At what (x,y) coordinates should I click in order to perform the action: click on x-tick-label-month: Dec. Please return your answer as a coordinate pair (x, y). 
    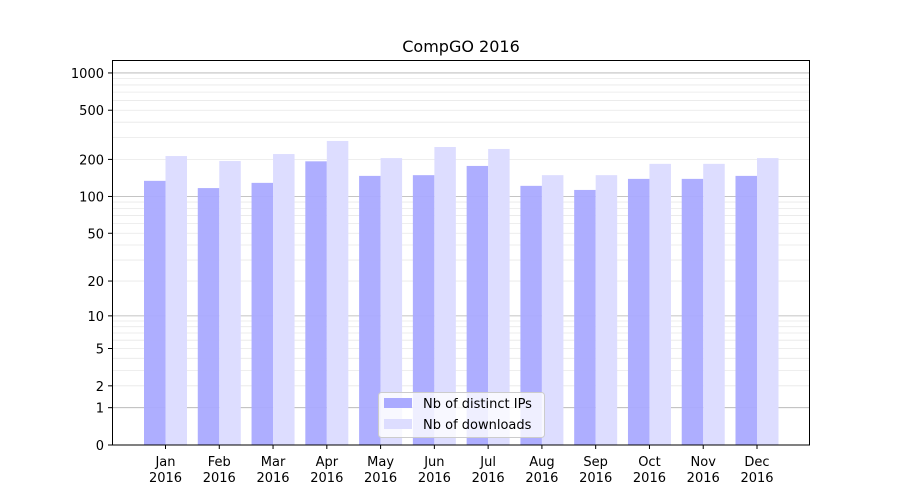
    Looking at the image, I should click on (756, 462).